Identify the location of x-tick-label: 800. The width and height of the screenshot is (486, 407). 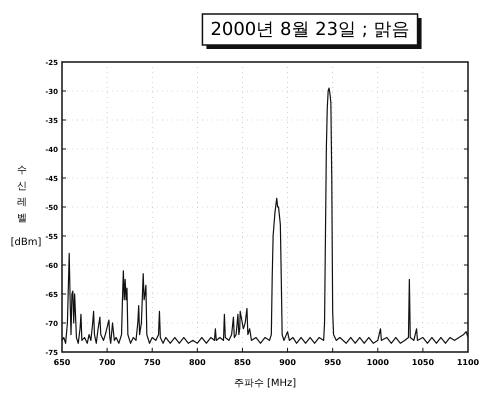
(197, 362).